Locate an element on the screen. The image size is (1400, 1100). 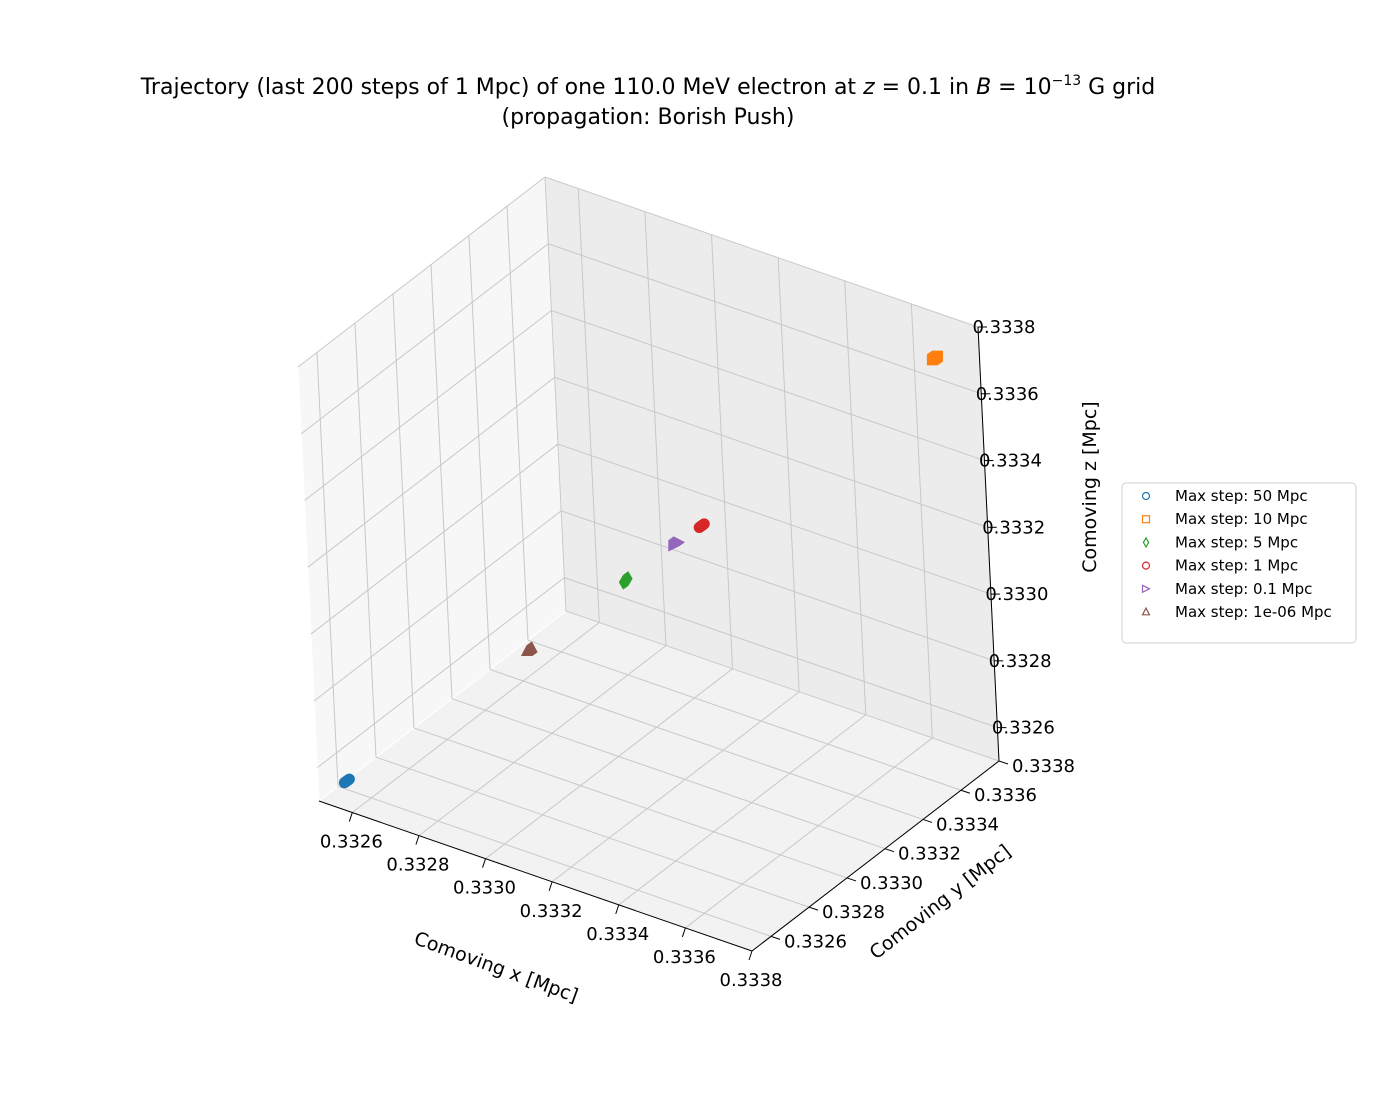
chart-title-line2: (propagation: Borish Push) is located at coordinates (648, 117).